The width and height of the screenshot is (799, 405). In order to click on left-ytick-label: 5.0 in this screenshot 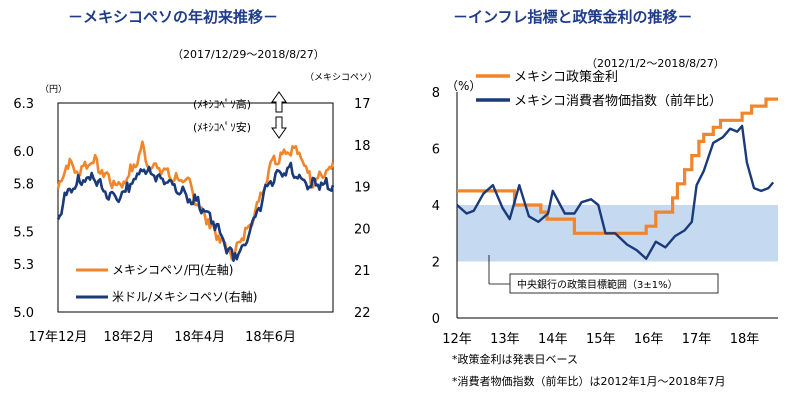, I will do `click(23, 313)`.